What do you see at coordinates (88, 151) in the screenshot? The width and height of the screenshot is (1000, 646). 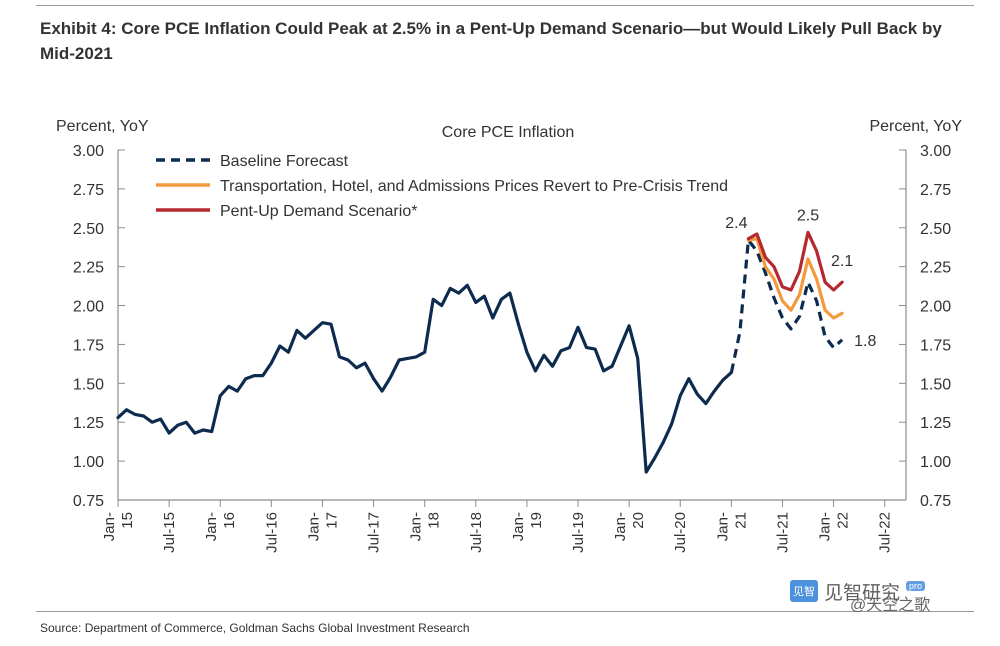 I see `y-tick-label-left: 3.00` at bounding box center [88, 151].